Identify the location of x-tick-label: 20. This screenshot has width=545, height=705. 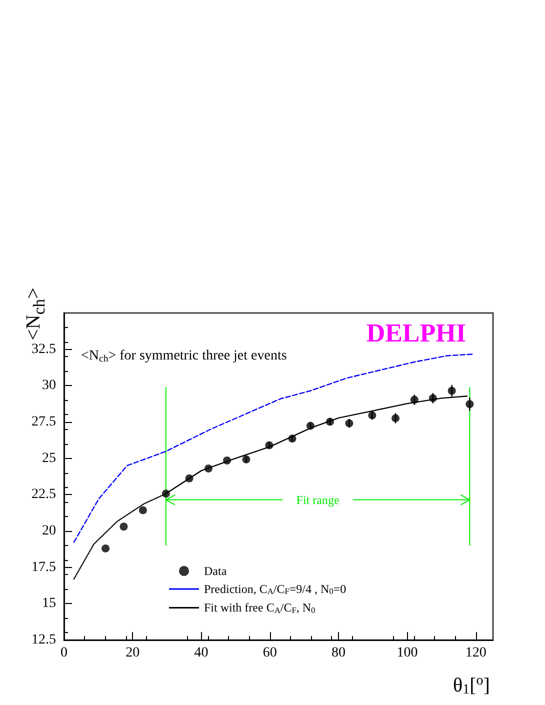
(133, 653).